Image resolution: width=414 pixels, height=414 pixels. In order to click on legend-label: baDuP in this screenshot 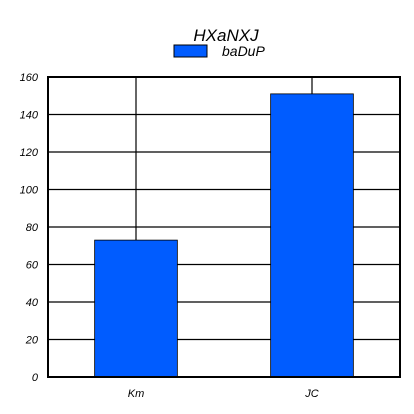, I will do `click(243, 51)`.